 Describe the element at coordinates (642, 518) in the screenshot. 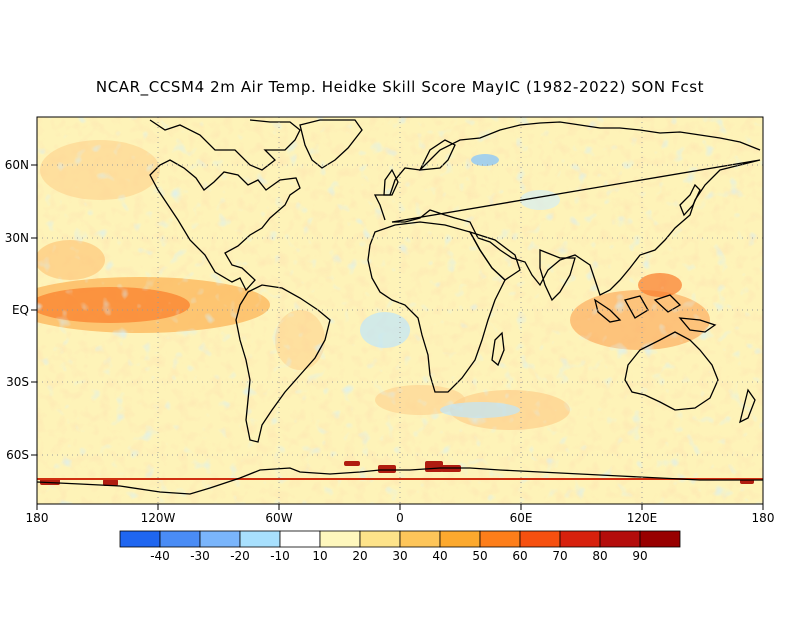

I see `lon-label-120e: 120E` at that location.